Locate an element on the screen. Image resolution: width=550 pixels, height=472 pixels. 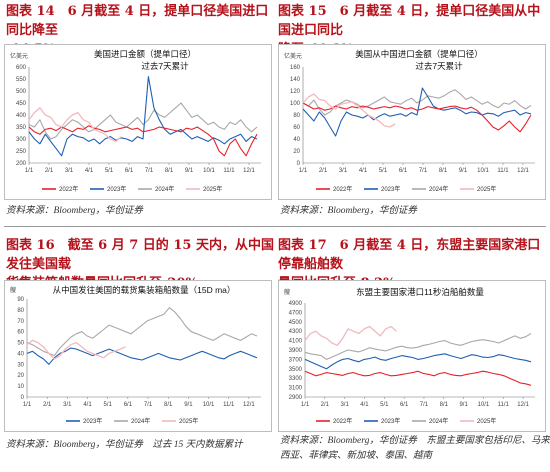
y-tick-label-200: 200 is located at coordinates (21, 164).